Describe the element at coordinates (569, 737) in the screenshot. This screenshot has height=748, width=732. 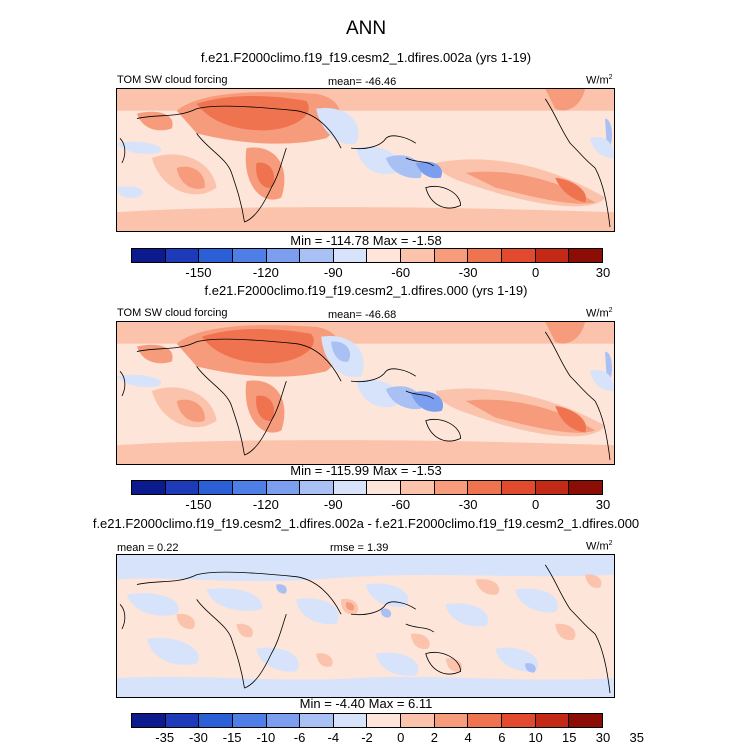
I see `colorbar-tick-label: 15` at that location.